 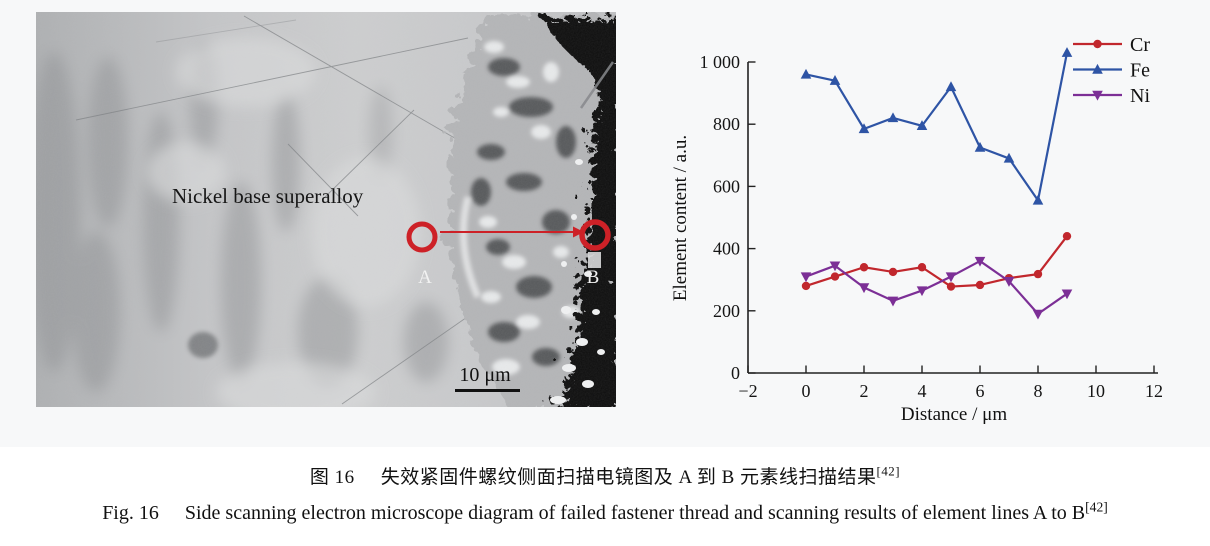 What do you see at coordinates (680, 218) in the screenshot?
I see `y-axis-title: Element content / a.u.` at bounding box center [680, 218].